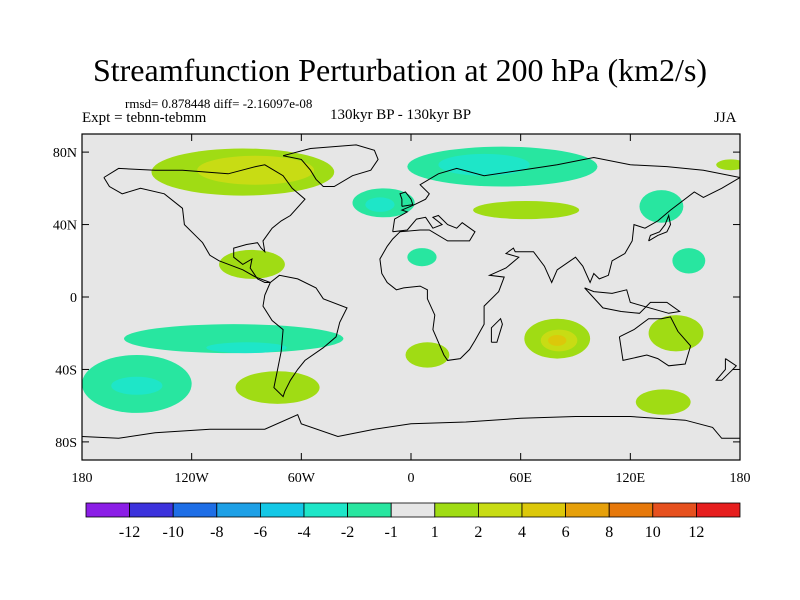 The width and height of the screenshot is (800, 600). Describe the element at coordinates (413, 521) in the screenshot. I see `colorbar: -12 -10 -8 -6 -4 -2 -1 1 2 4 6 8 10 12` at that location.